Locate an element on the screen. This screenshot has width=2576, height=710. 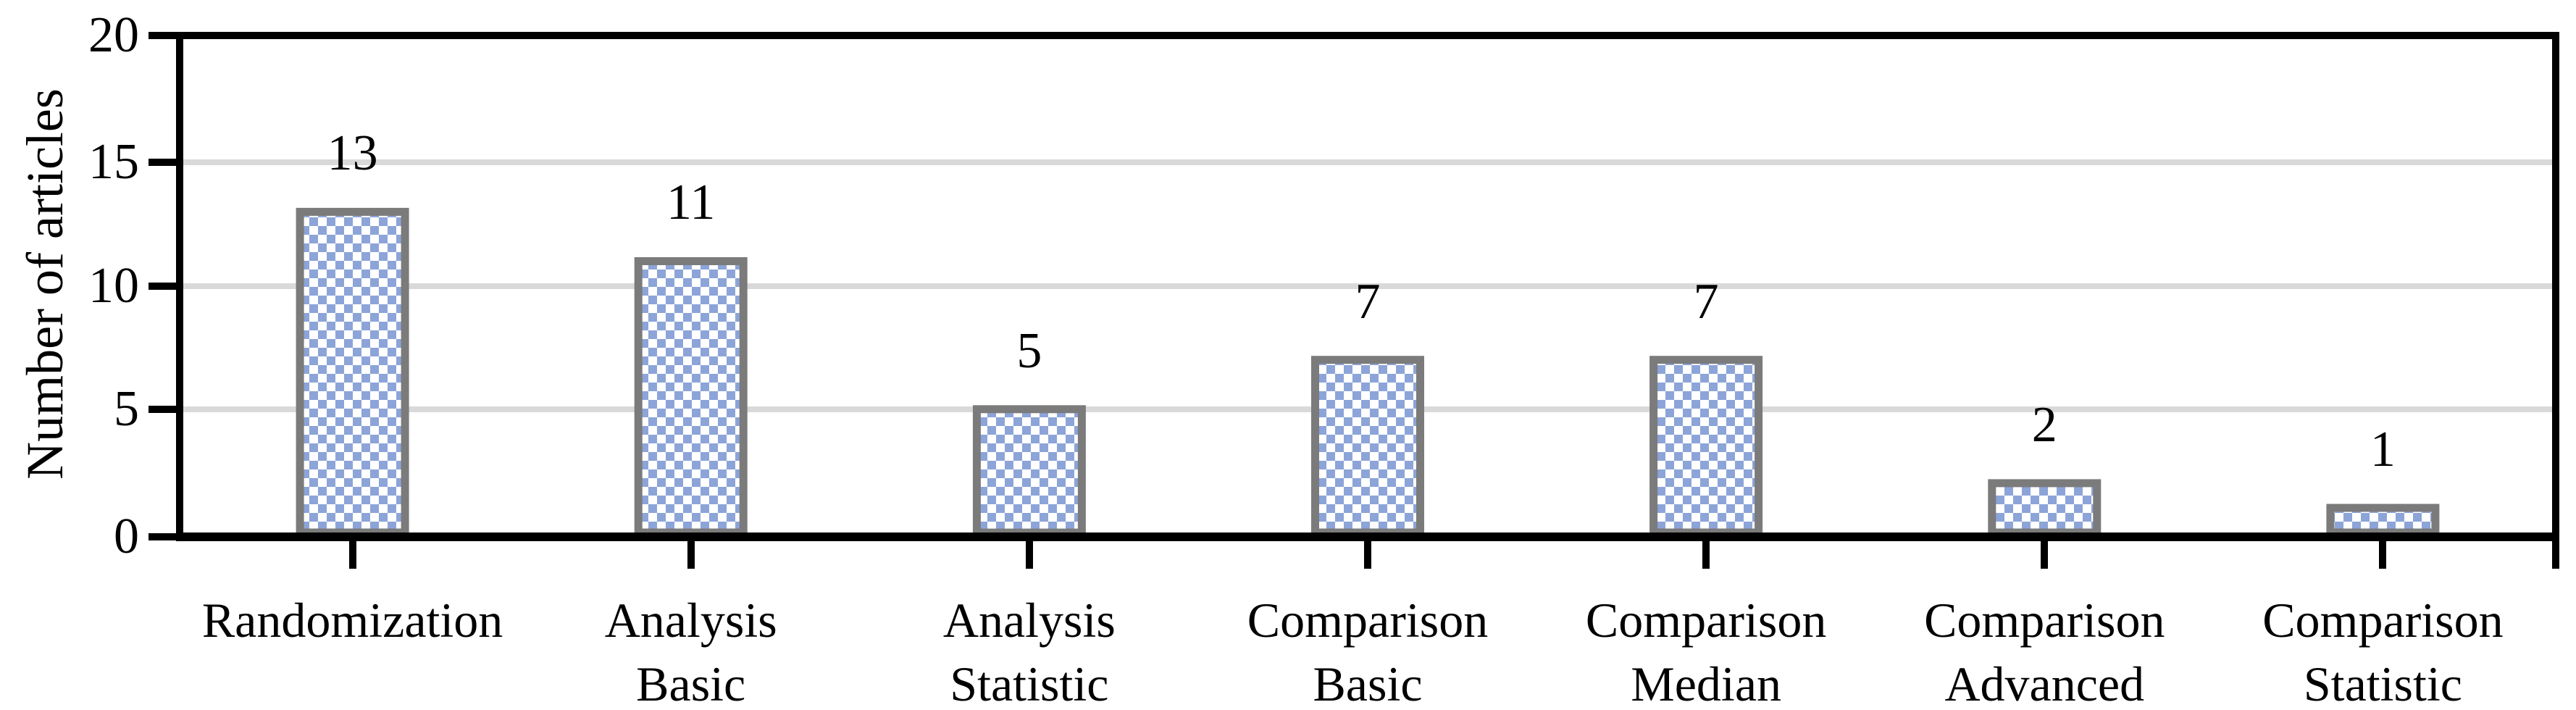
category-label: Comparison Advanced is located at coordinates (2044, 649).